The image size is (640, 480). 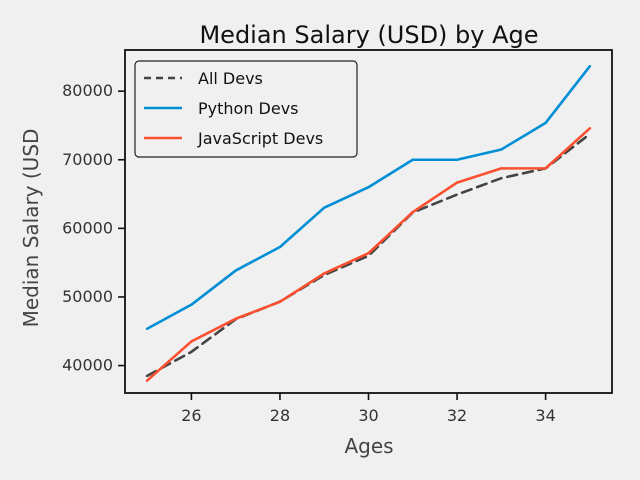 What do you see at coordinates (87, 296) in the screenshot?
I see `y-tick-label-50000: 50000` at bounding box center [87, 296].